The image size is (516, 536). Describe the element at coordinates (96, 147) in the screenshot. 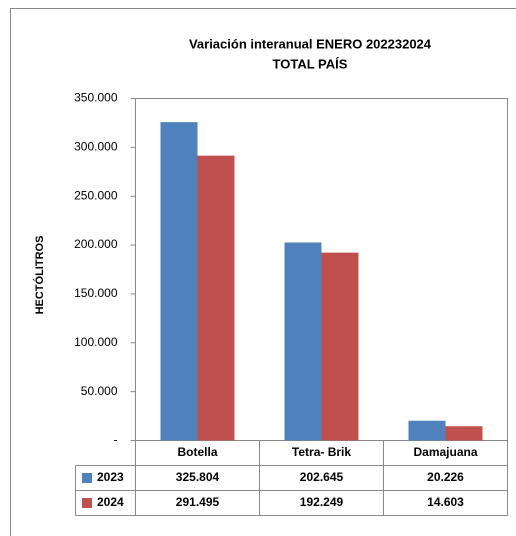

I see `y-tick-label: 300.000` at that location.